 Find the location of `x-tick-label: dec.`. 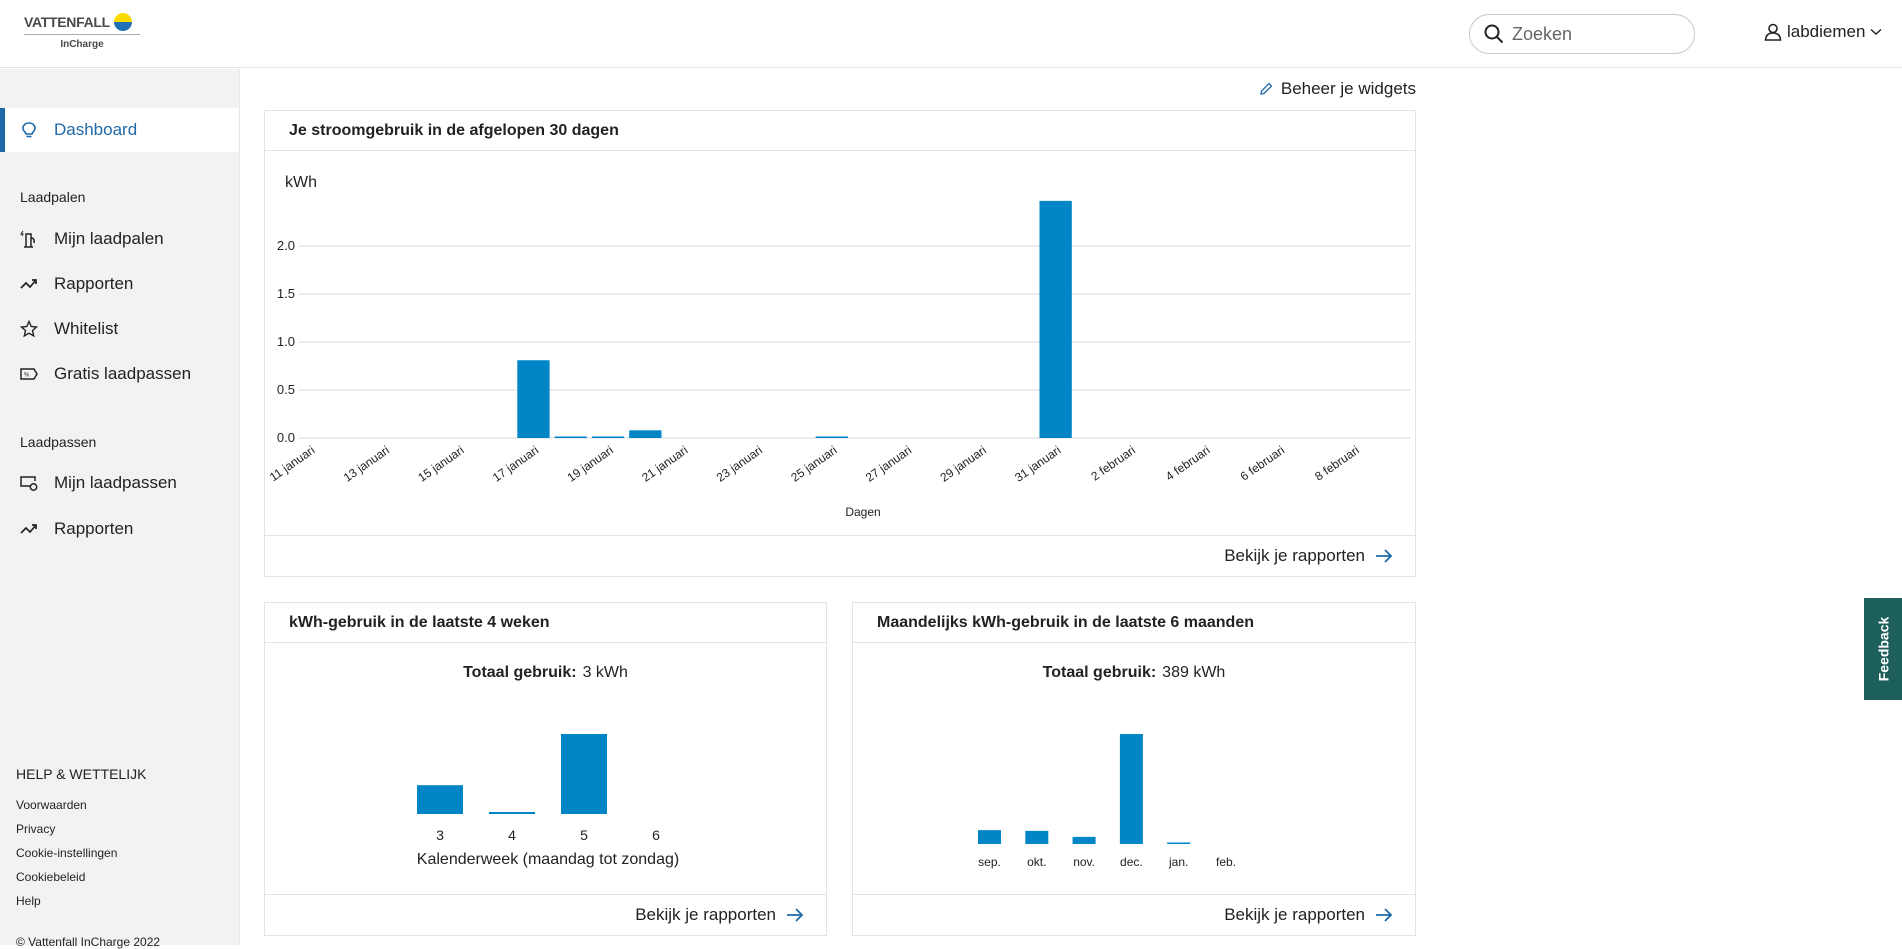

x-tick-label: dec. is located at coordinates (1131, 862).